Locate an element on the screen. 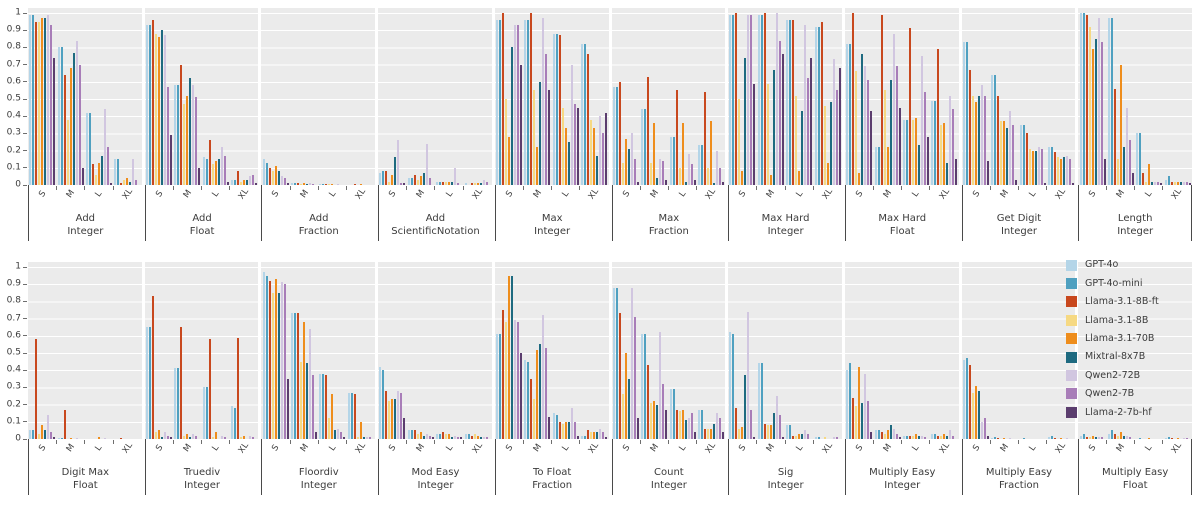 This screenshot has width=1198, height=512. subplot-footer: S M L XL Truediv Integer is located at coordinates (201, 467).